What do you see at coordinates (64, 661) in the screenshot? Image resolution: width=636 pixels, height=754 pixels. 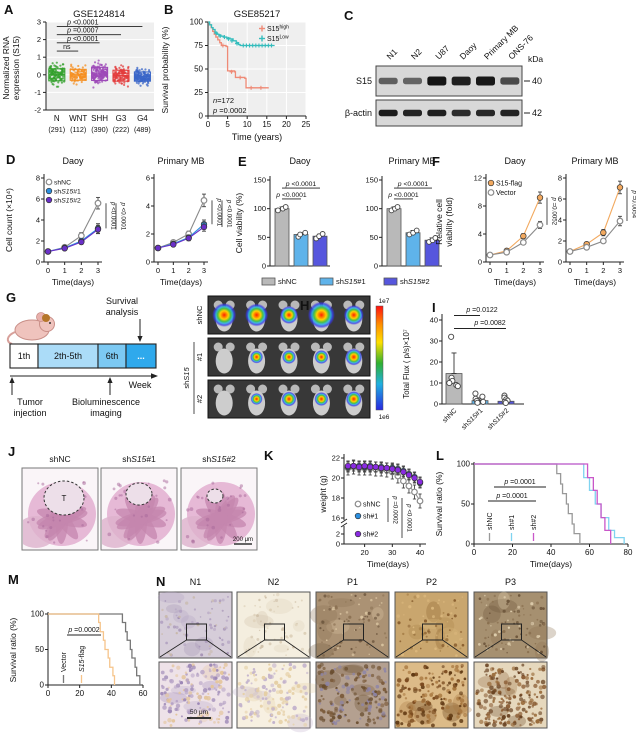 I see `svg-text: Vector` at bounding box center [64, 661].